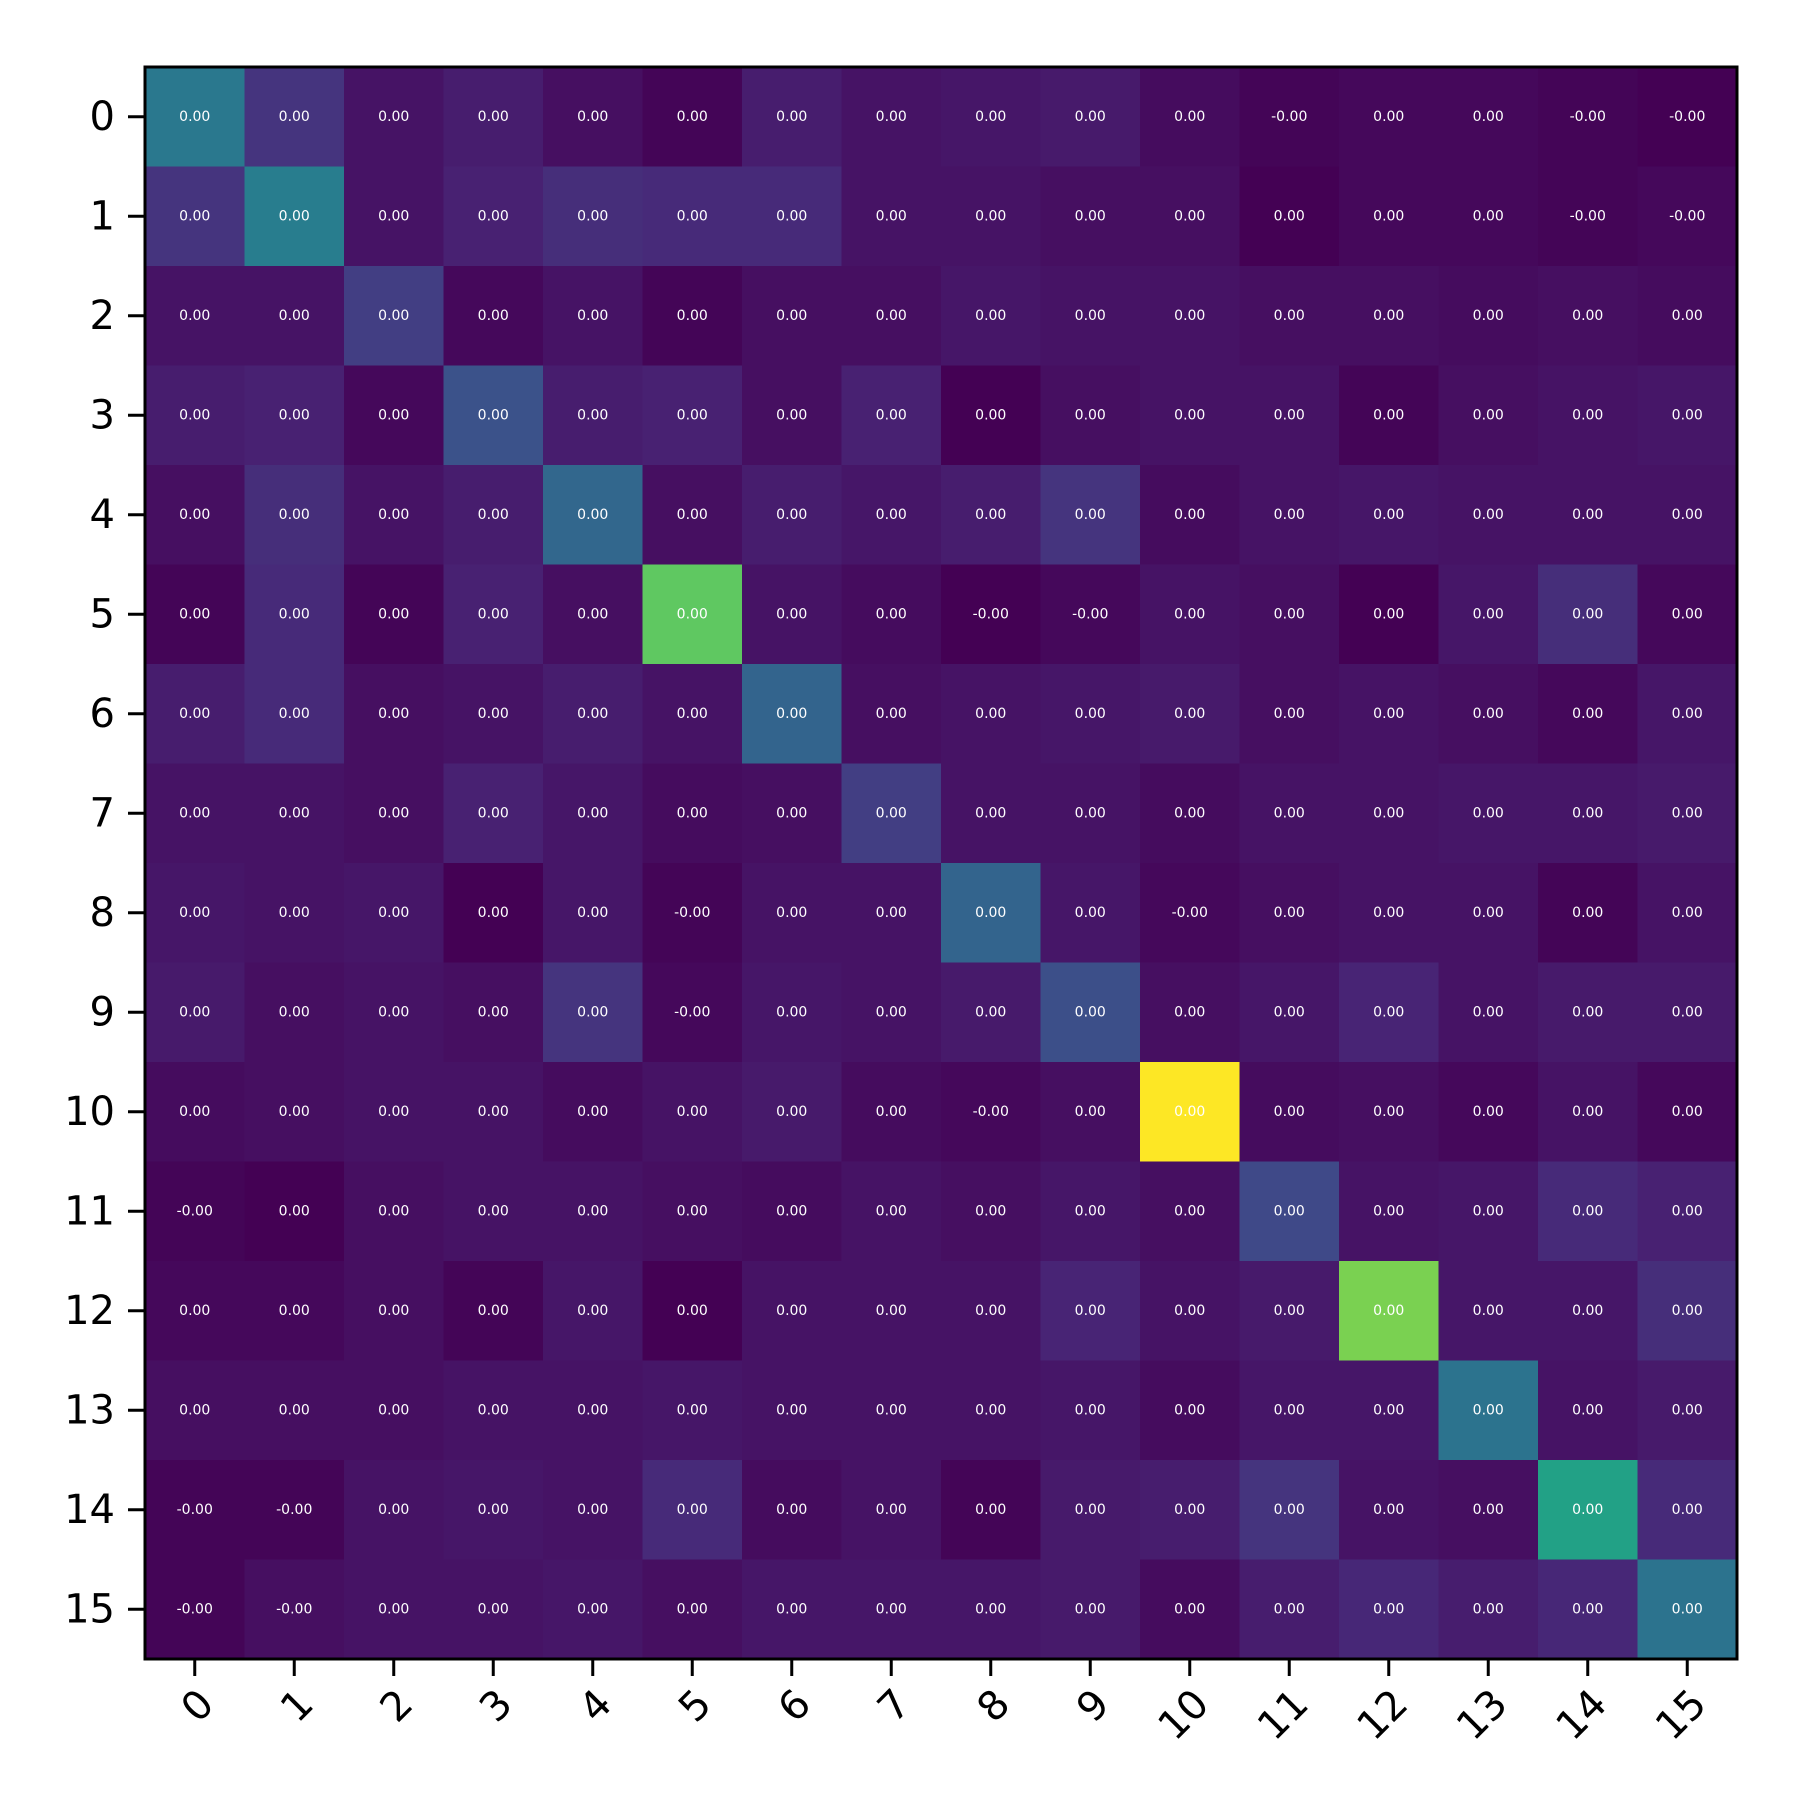 The height and width of the screenshot is (1800, 1800). I want to click on x-tick-label: 5, so click(695, 1706).